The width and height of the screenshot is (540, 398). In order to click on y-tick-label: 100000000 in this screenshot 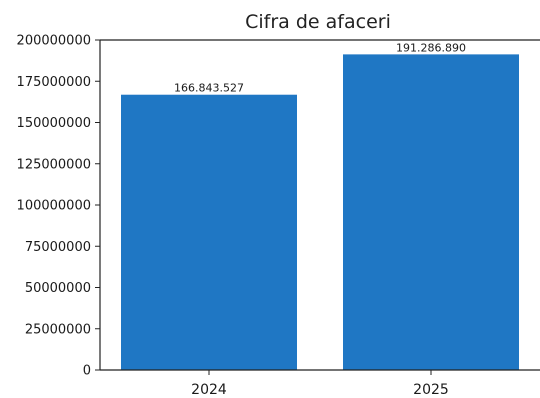, I will do `click(54, 206)`.